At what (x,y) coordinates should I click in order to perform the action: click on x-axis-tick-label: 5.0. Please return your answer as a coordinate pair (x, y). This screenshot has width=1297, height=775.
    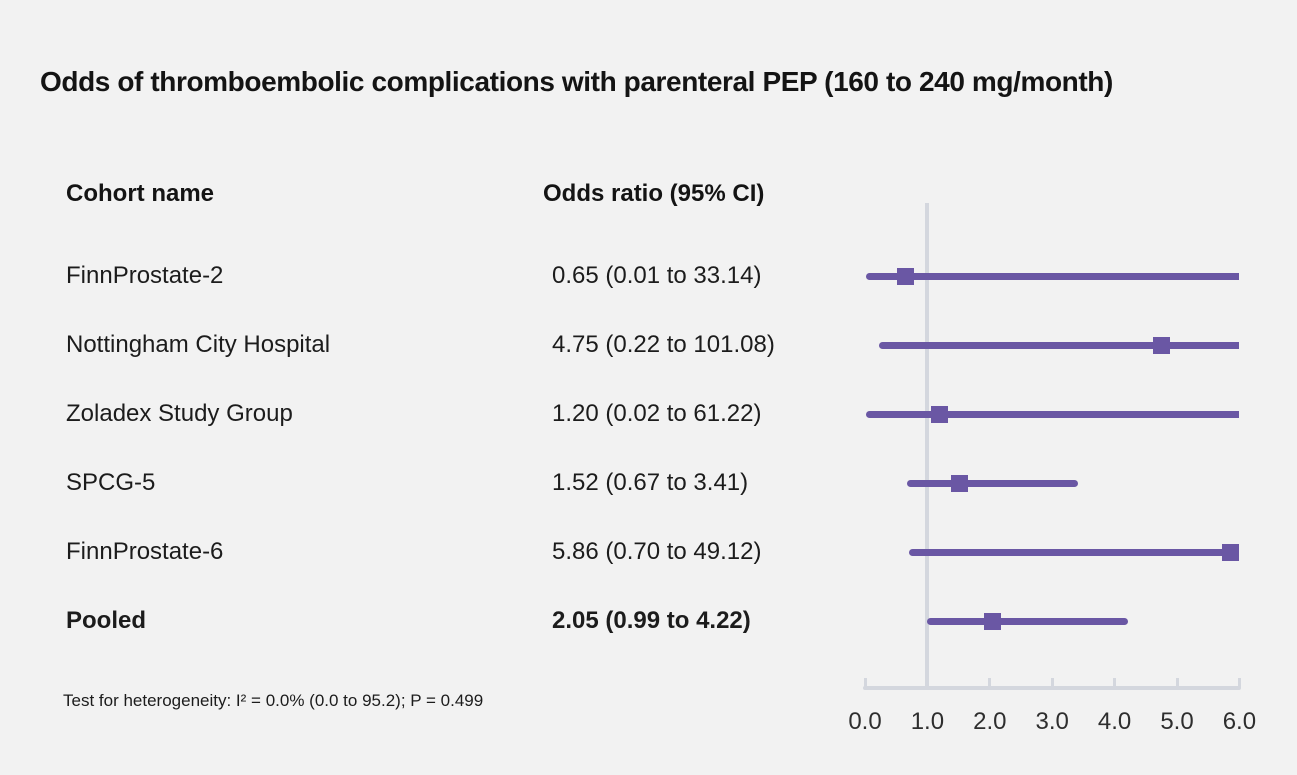
    Looking at the image, I should click on (1177, 721).